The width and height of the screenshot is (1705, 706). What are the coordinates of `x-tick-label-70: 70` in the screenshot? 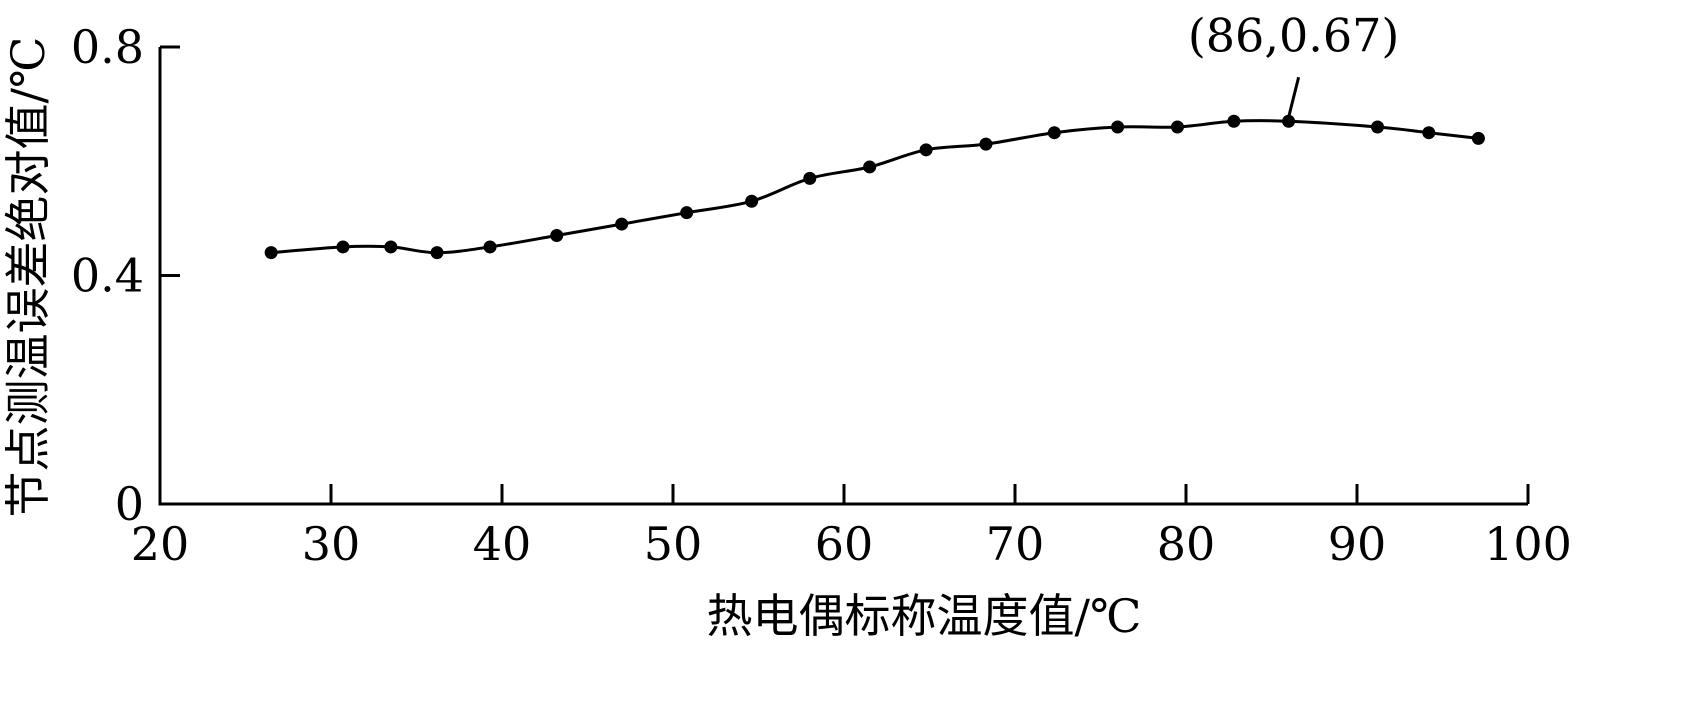 It's located at (1015, 544).